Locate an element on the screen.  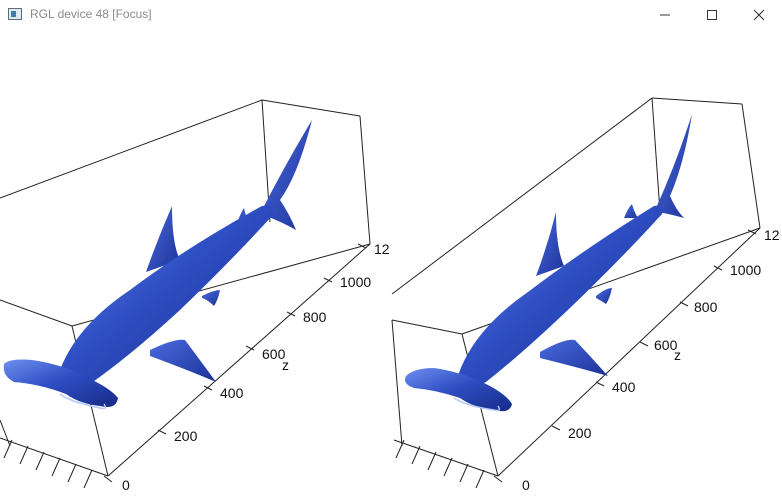
minimize-icon is located at coordinates (665, 15).